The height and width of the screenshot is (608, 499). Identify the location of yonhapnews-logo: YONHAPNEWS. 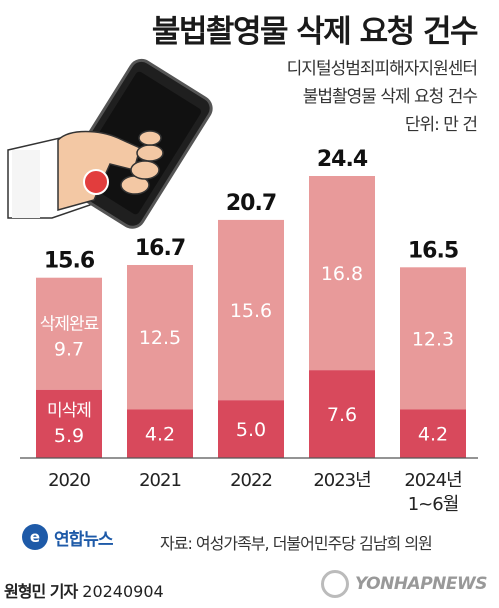
(404, 584).